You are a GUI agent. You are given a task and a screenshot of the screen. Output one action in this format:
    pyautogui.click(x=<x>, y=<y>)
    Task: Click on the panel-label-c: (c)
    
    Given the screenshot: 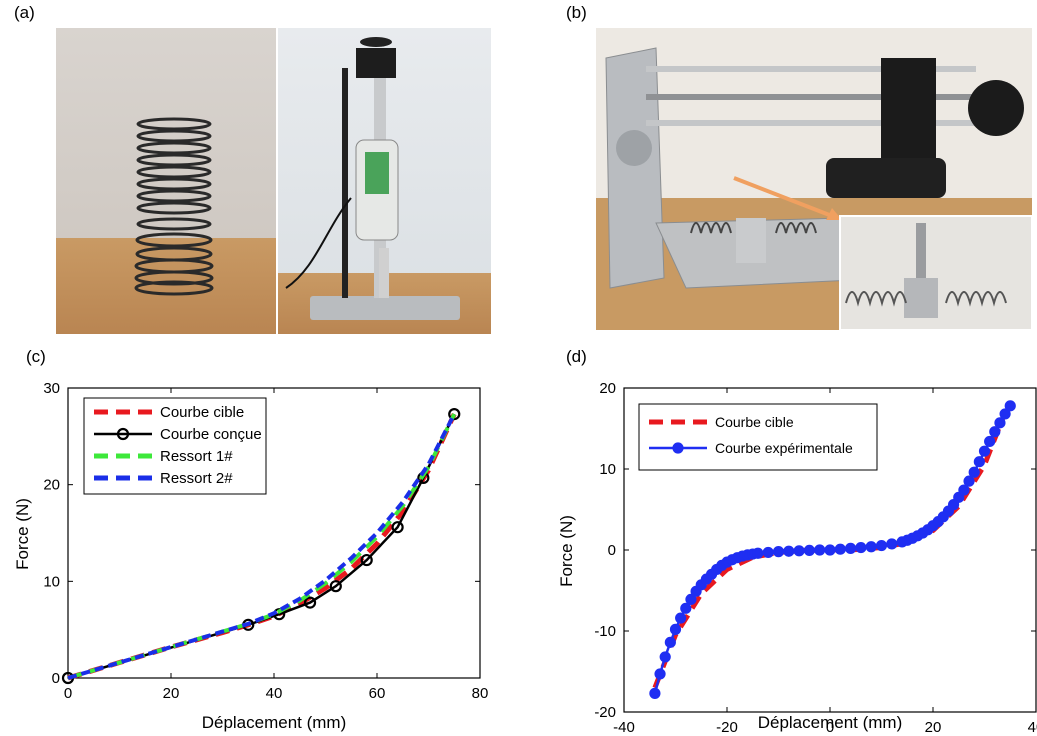 What is the action you would take?
    pyautogui.click(x=36, y=356)
    